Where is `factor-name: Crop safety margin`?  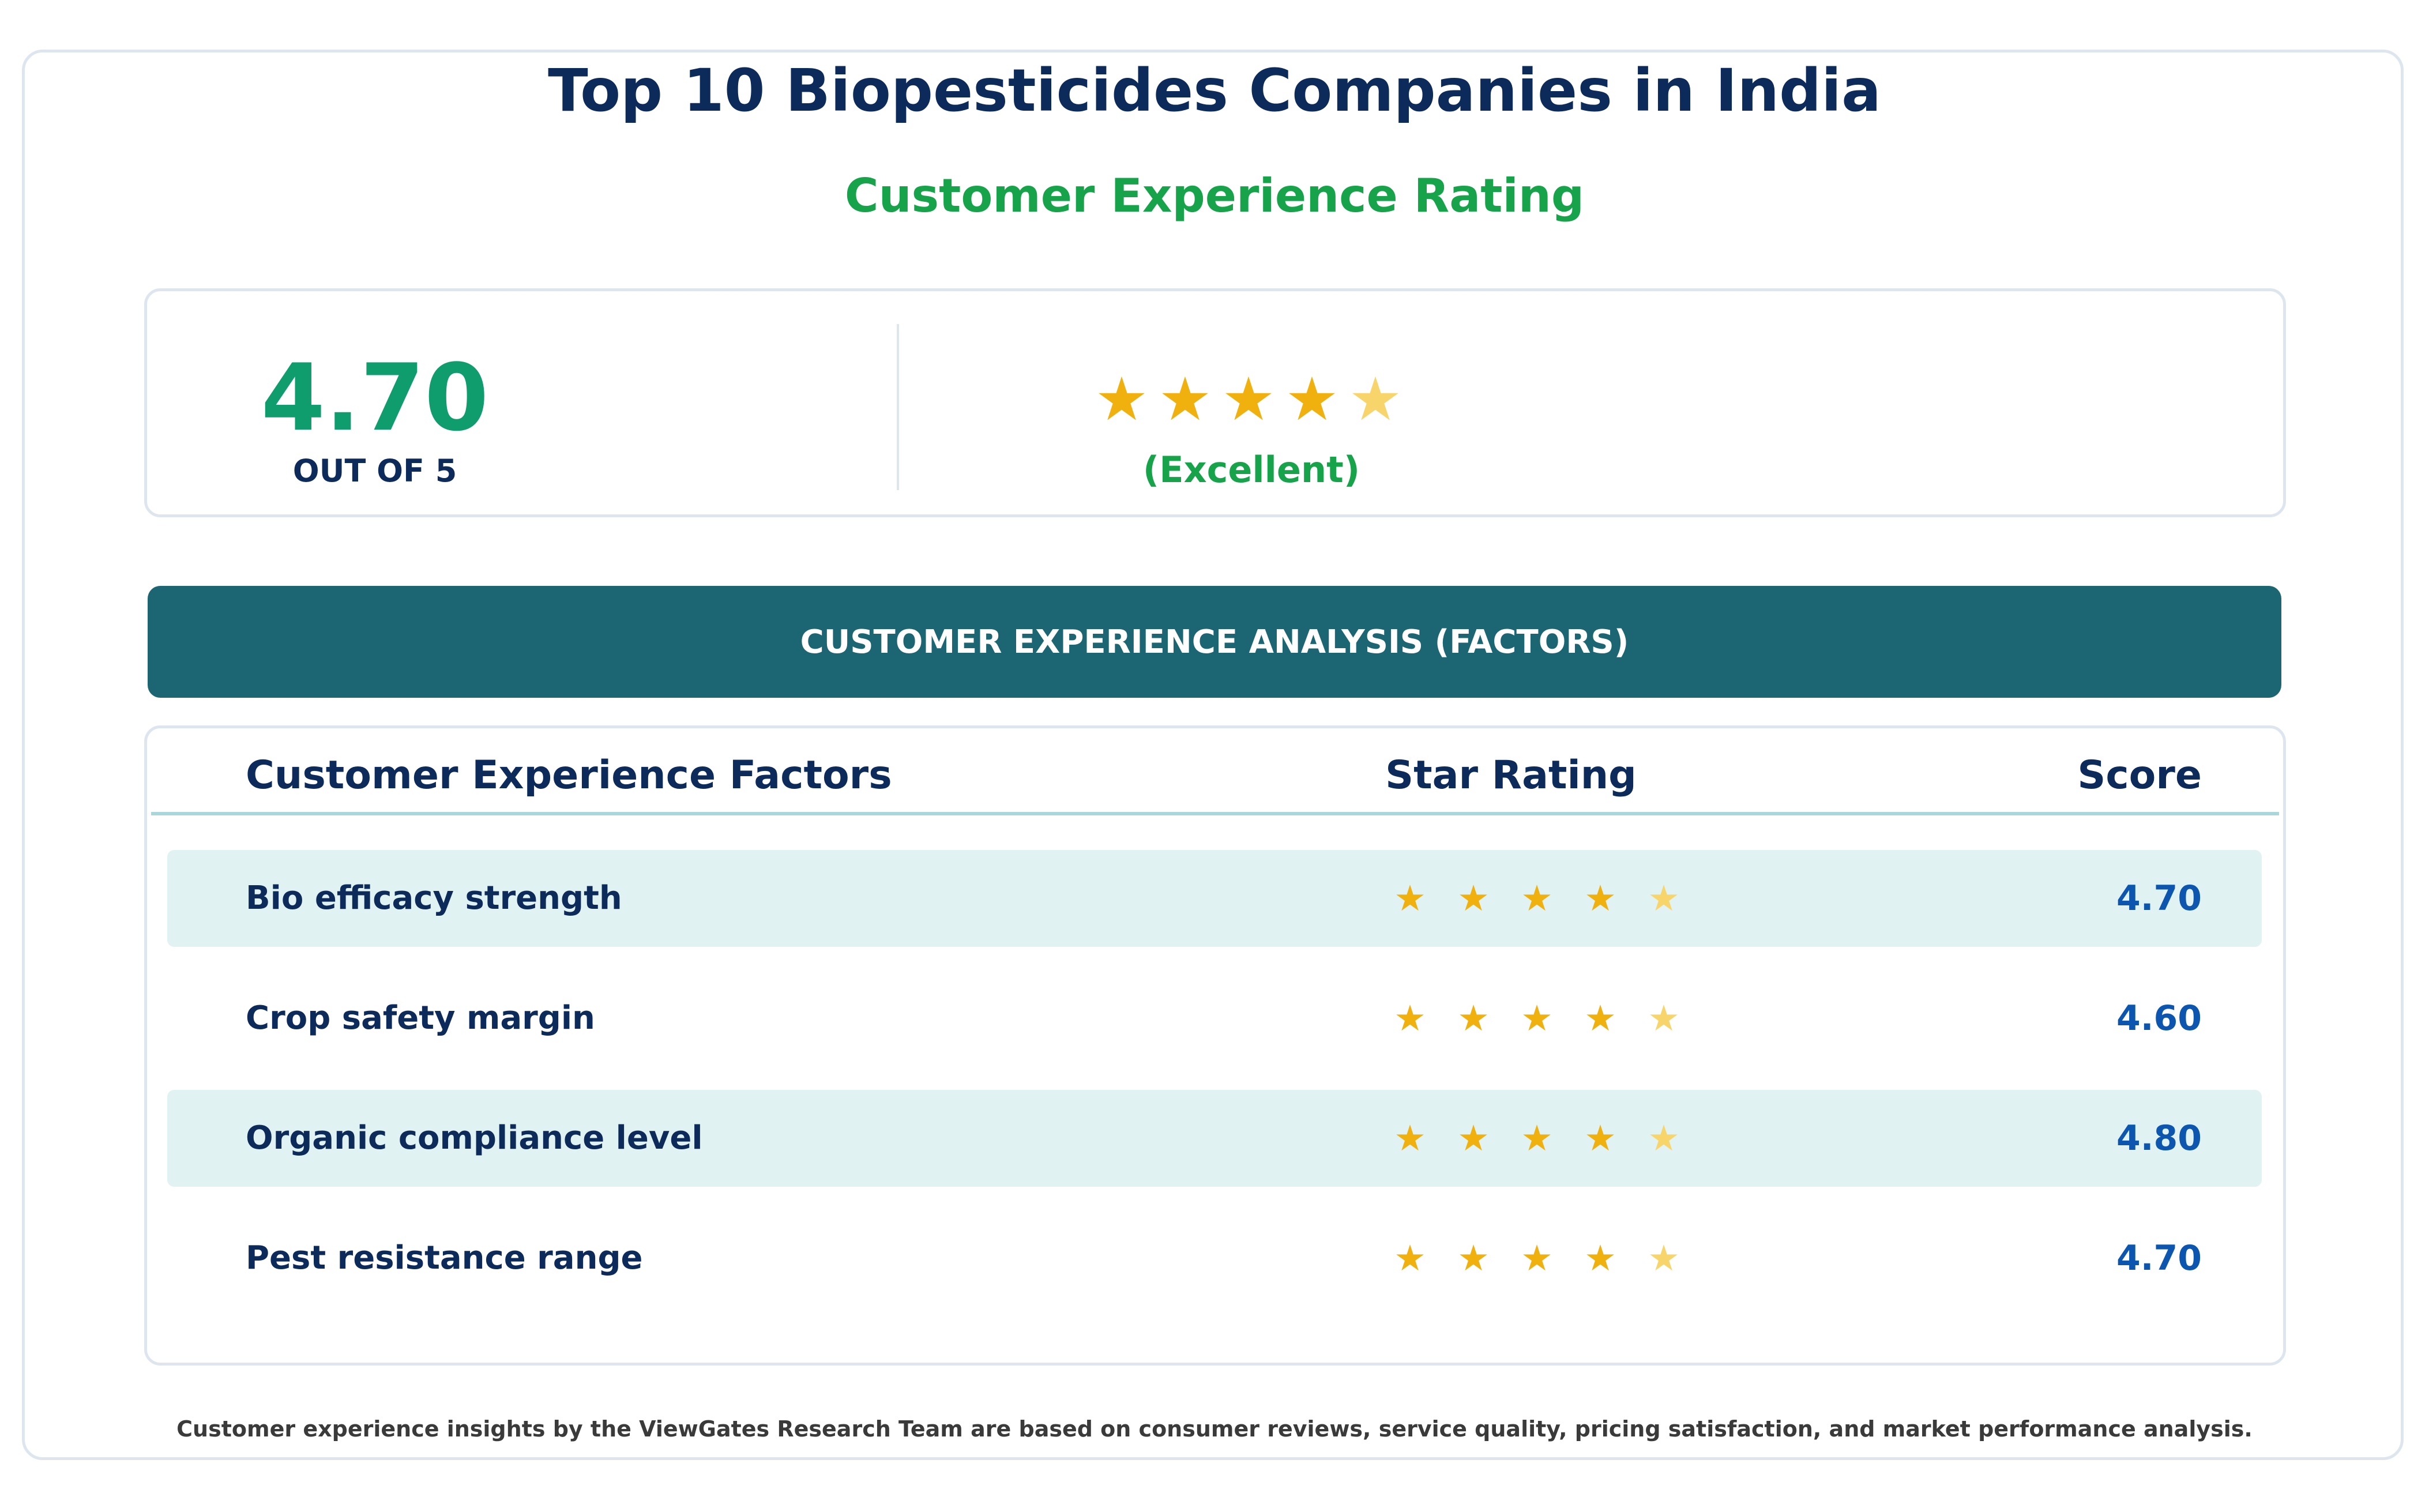 factor-name: Crop safety margin is located at coordinates (420, 1018).